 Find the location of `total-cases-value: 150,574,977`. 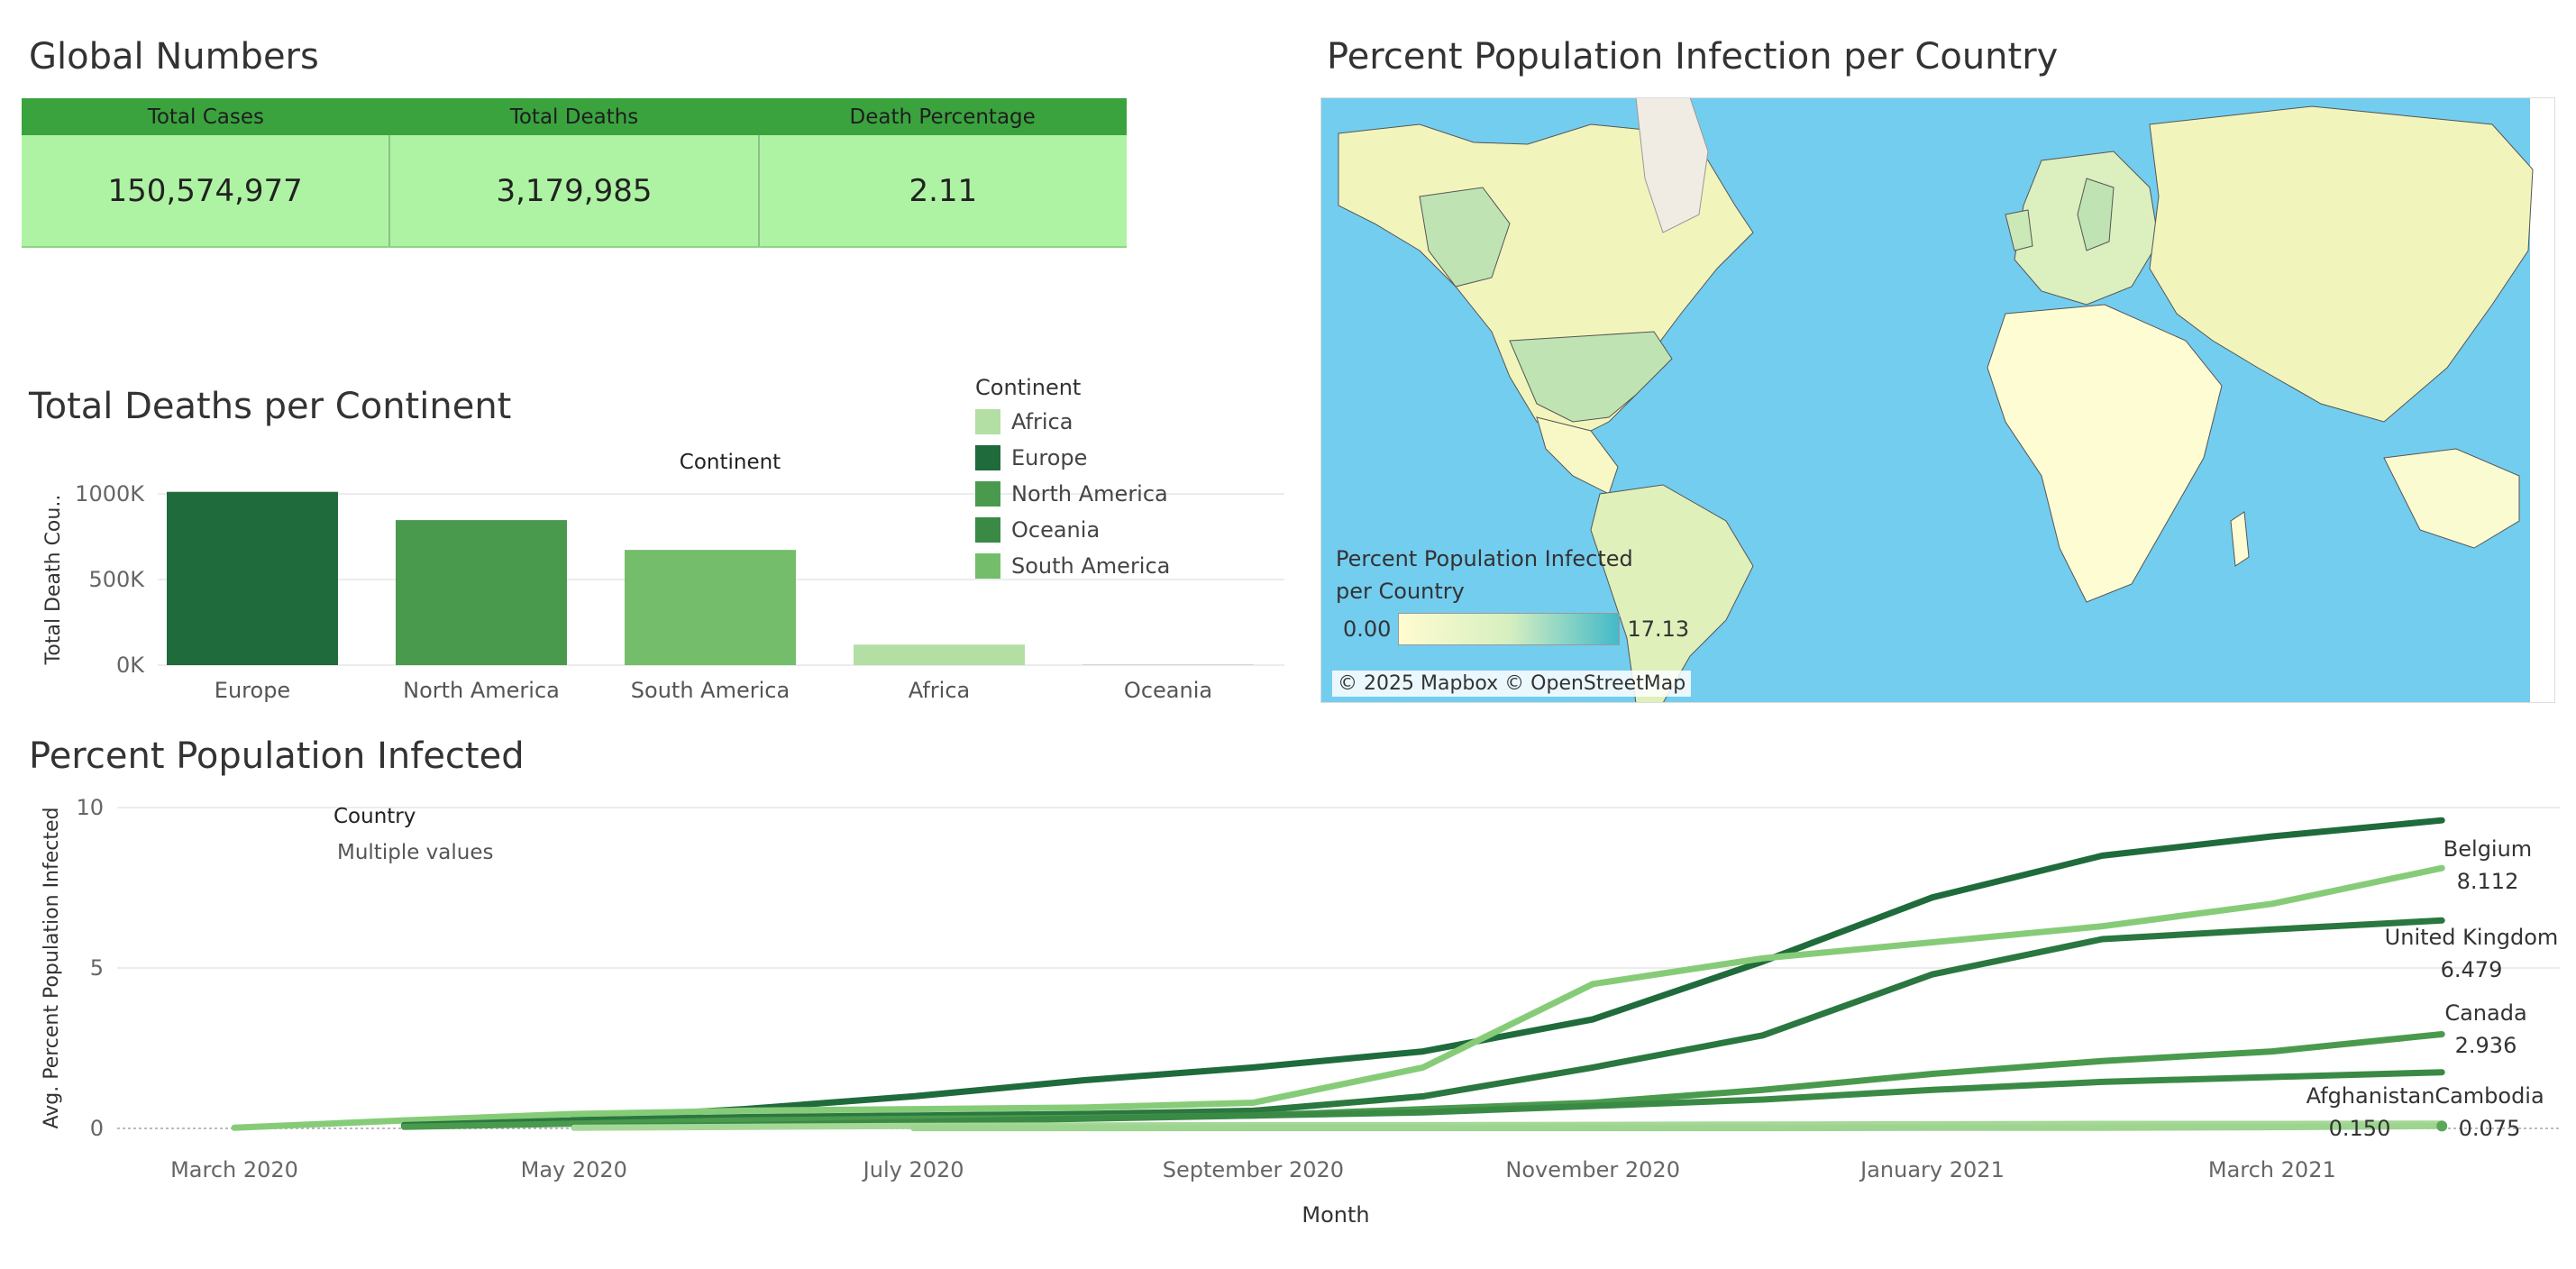

total-cases-value: 150,574,977 is located at coordinates (206, 190).